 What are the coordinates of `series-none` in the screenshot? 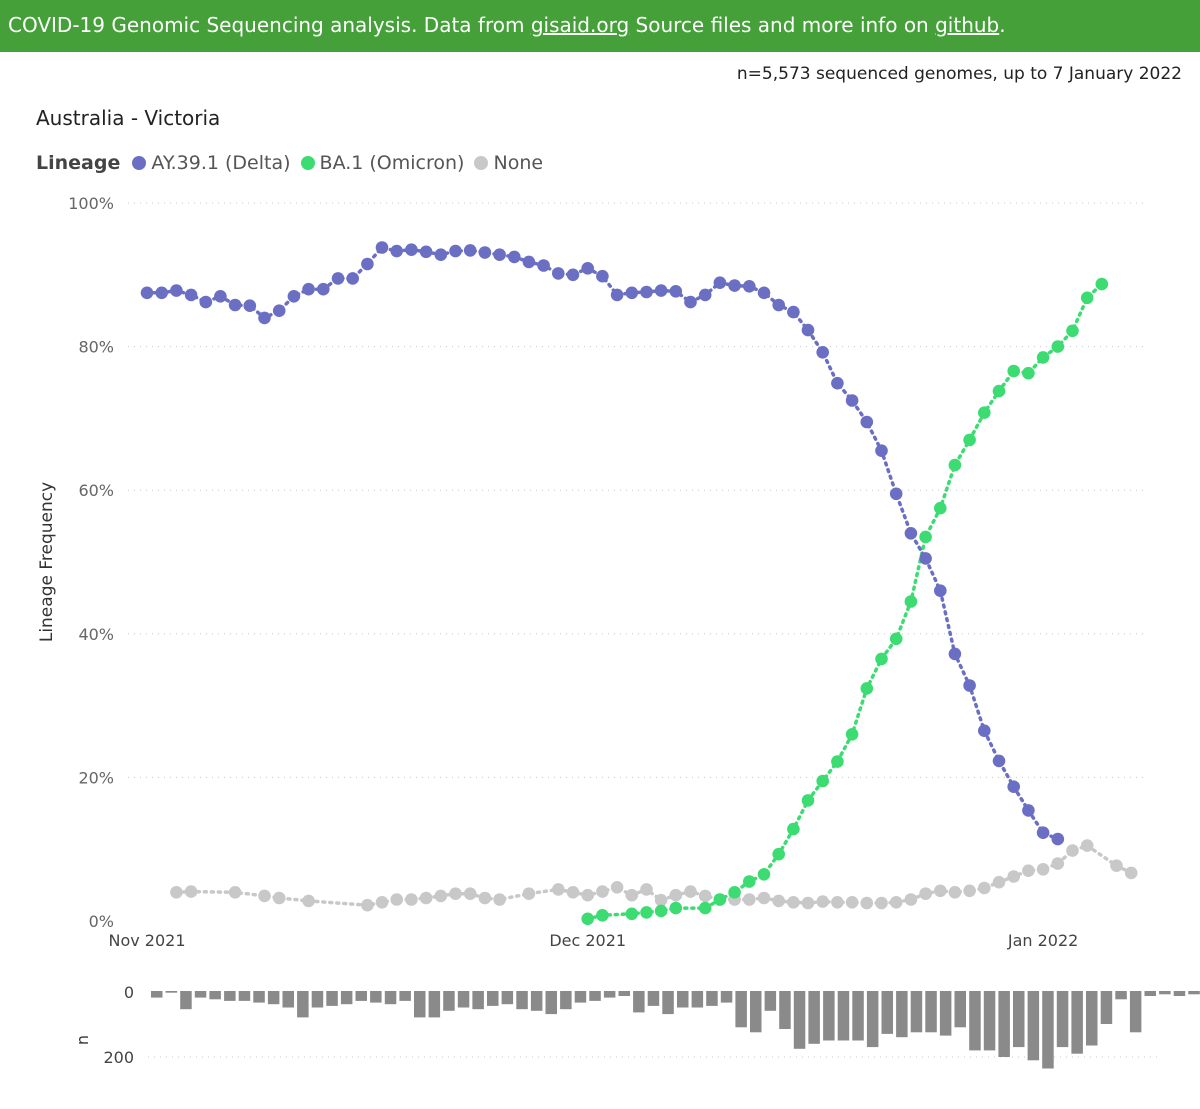 It's located at (654, 875).